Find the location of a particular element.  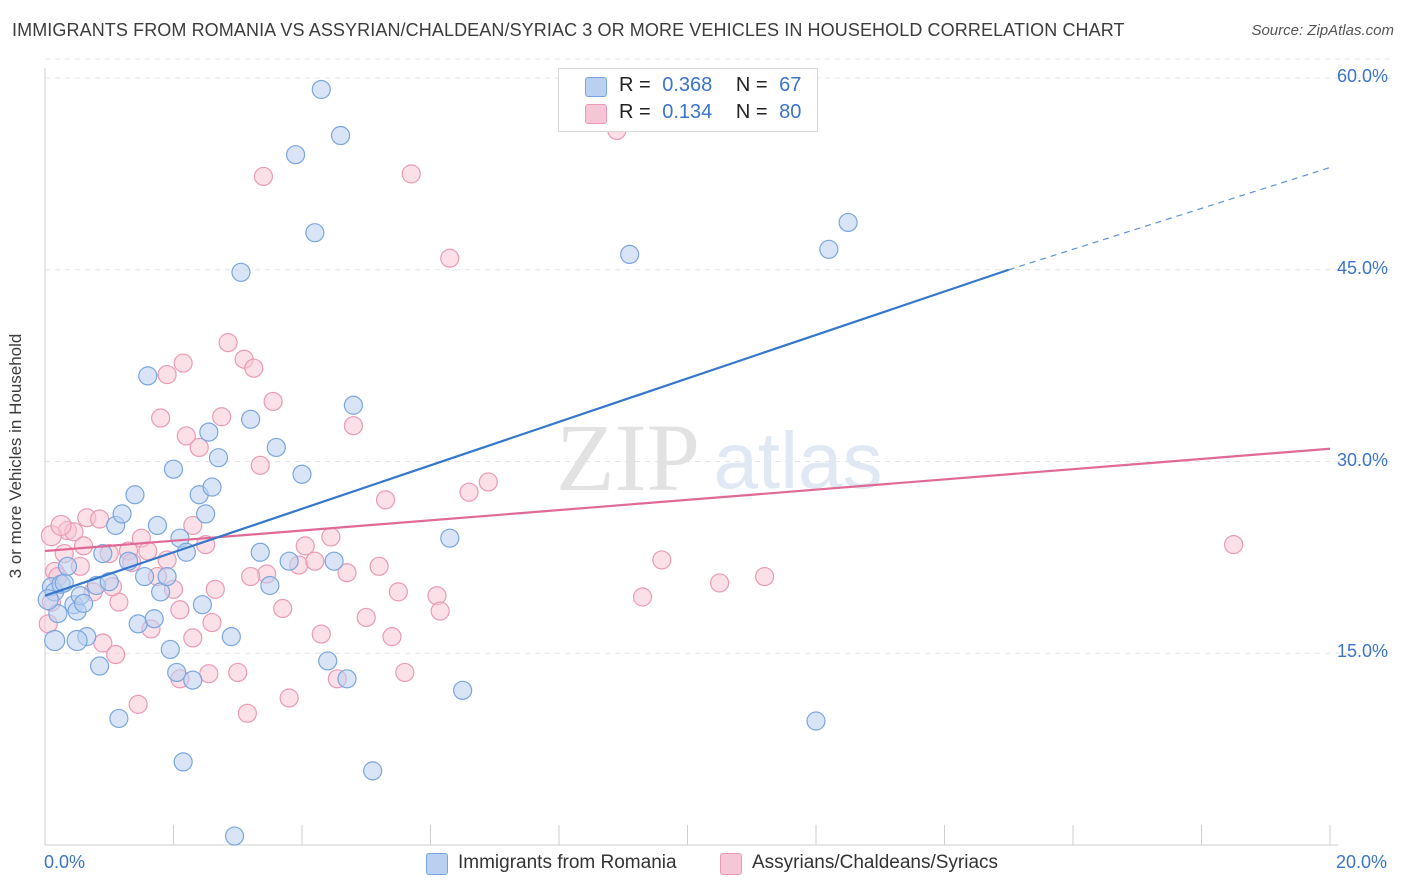

y-tick-label-3: 60.0% is located at coordinates (1363, 76).